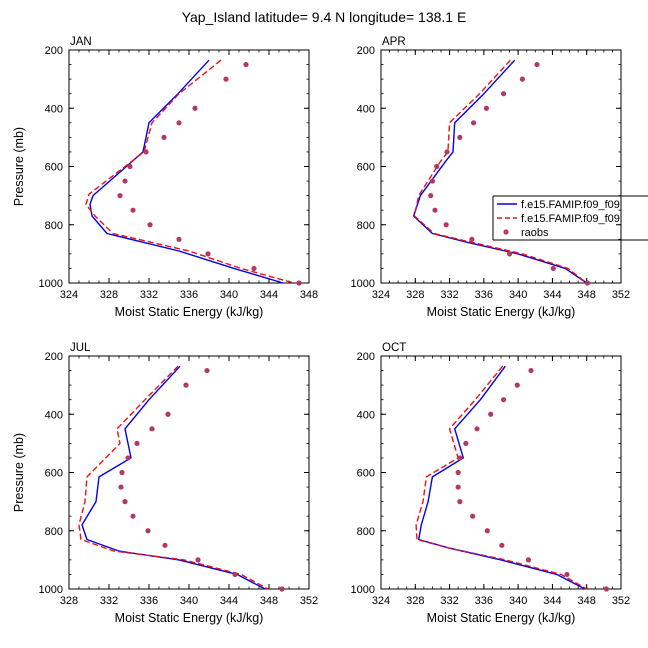  I want to click on panel-label: JAN, so click(81, 42).